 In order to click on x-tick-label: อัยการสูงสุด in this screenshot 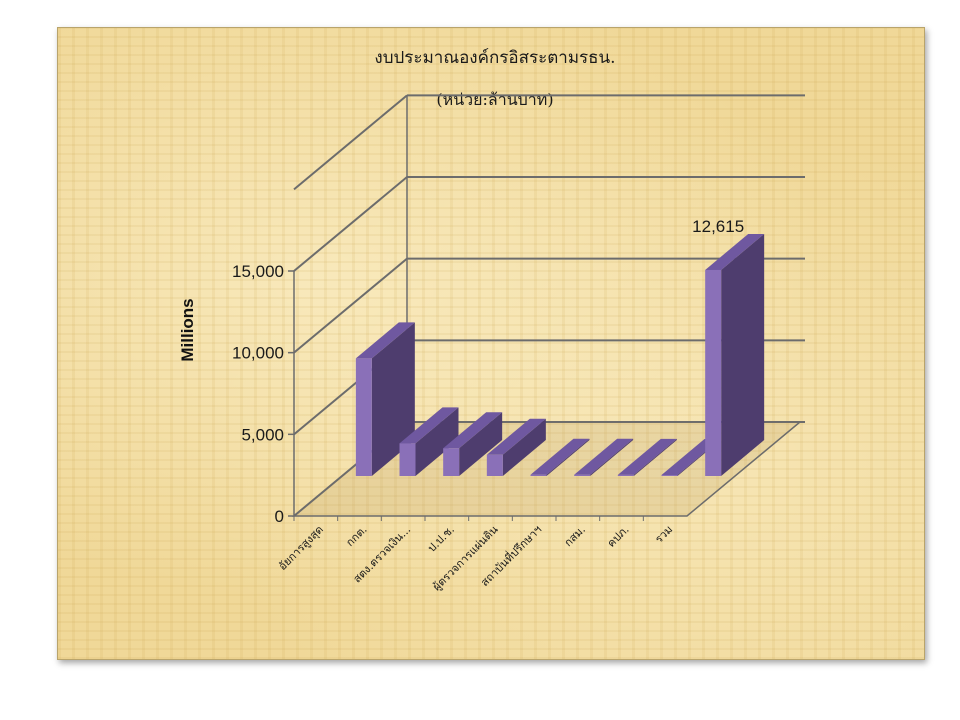, I will do `click(301, 548)`.